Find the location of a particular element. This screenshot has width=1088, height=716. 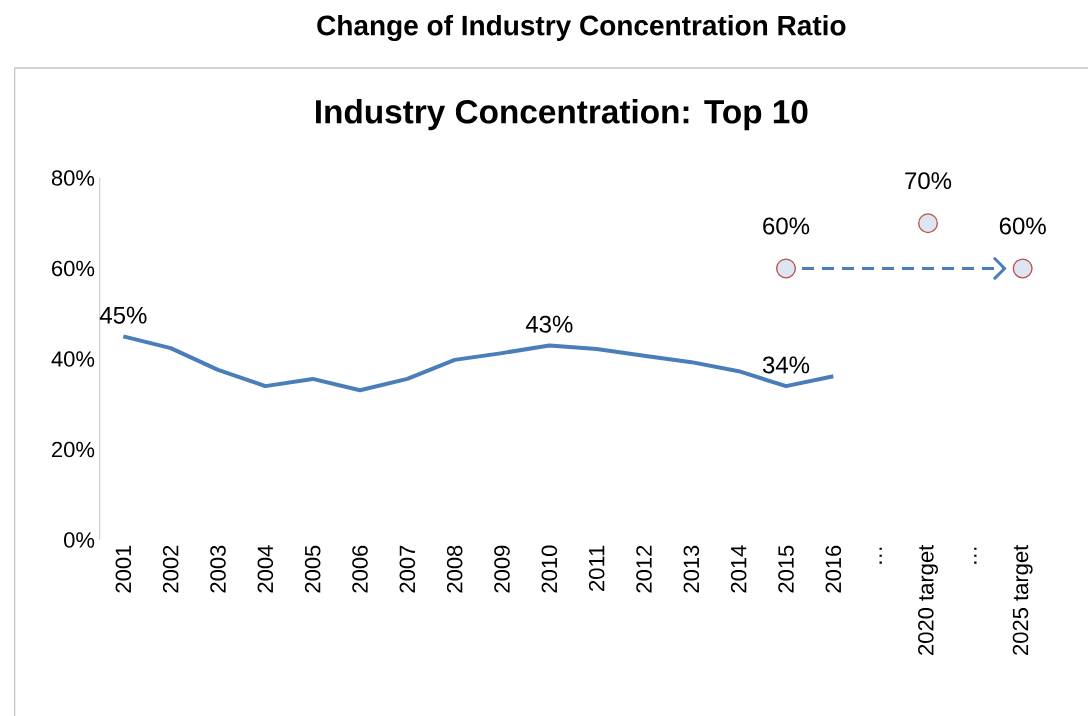

x-tick-label: 2010 is located at coordinates (549, 569).